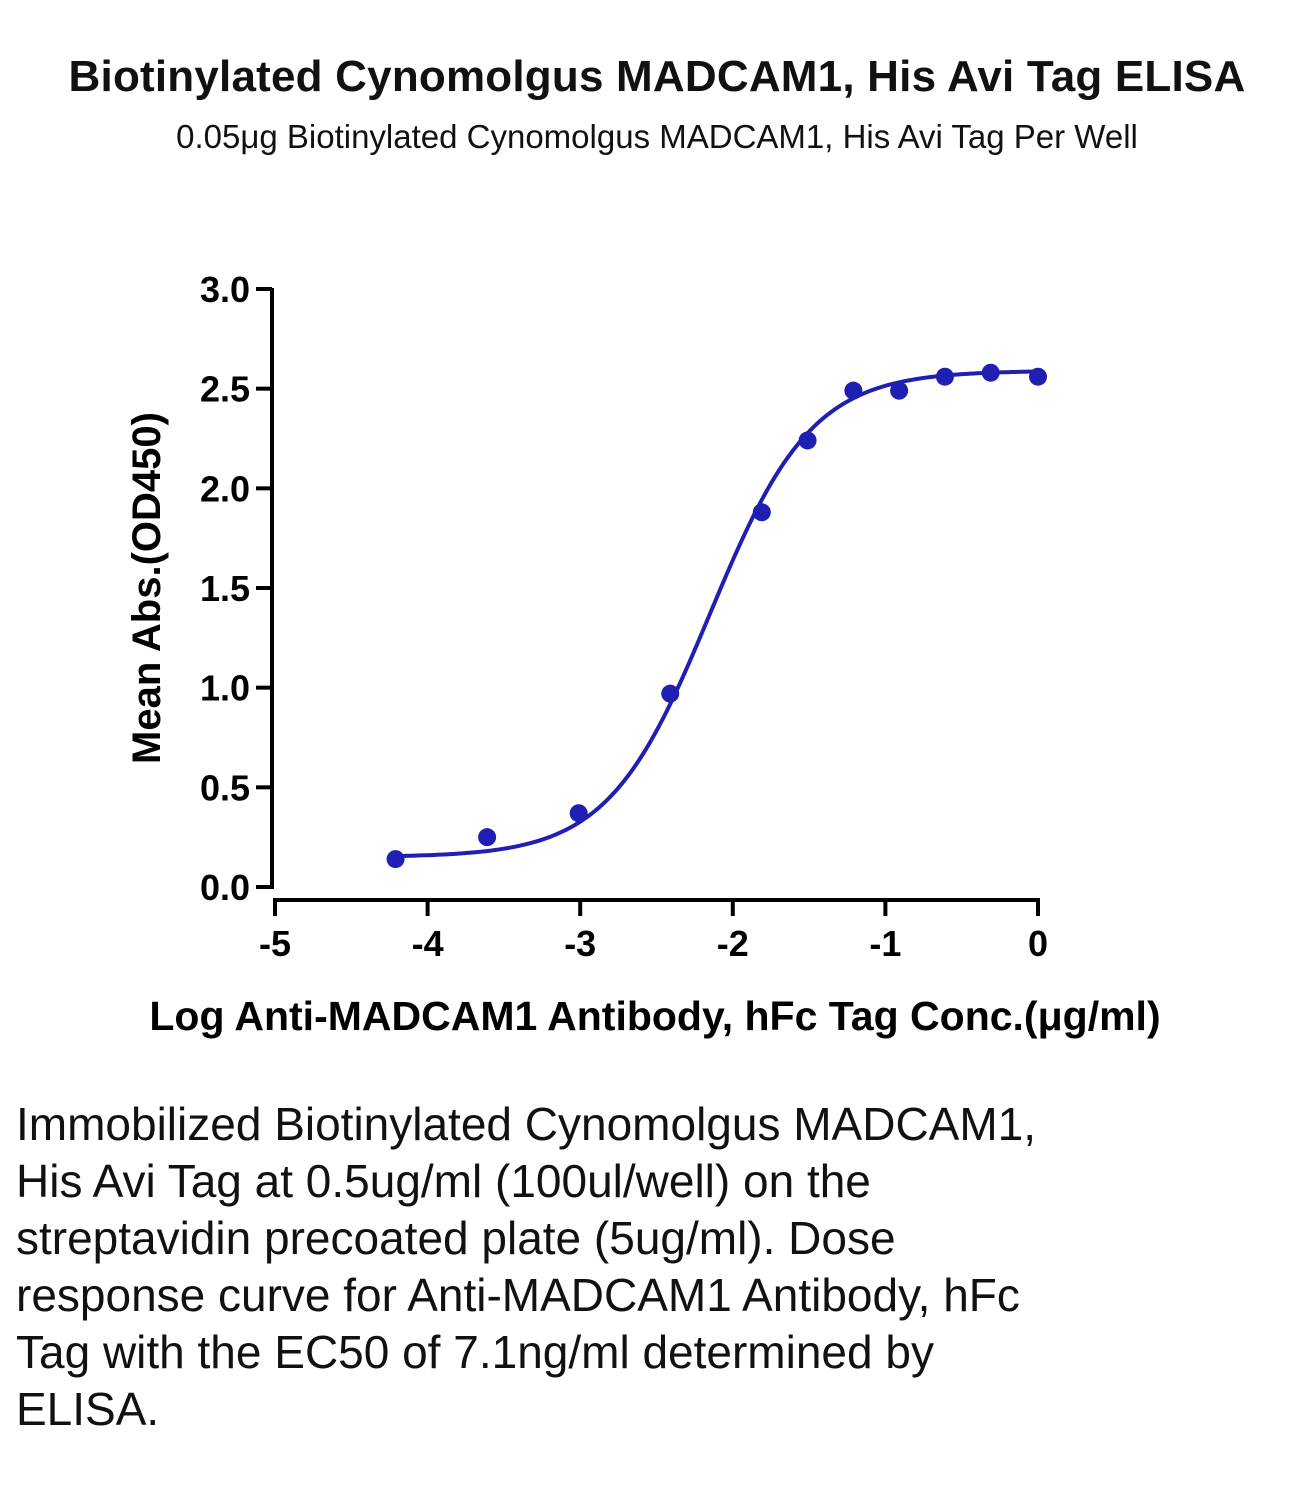 The height and width of the screenshot is (1512, 1314). What do you see at coordinates (885, 943) in the screenshot?
I see `x-tick-label: -1` at bounding box center [885, 943].